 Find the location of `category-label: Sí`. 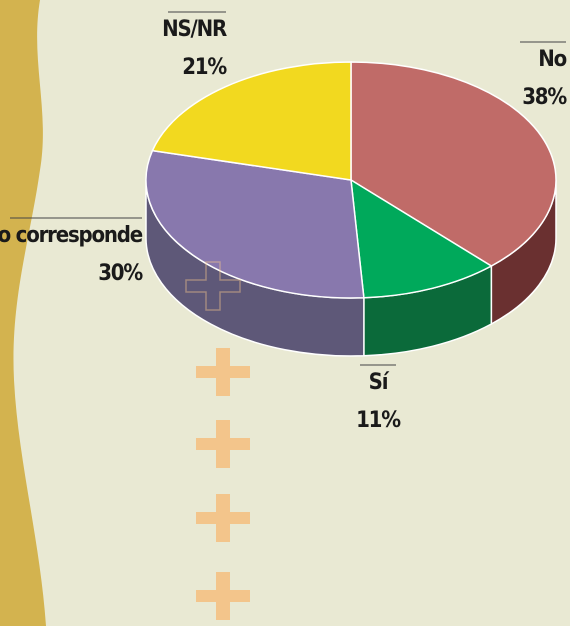

category-label: Sí is located at coordinates (379, 382).